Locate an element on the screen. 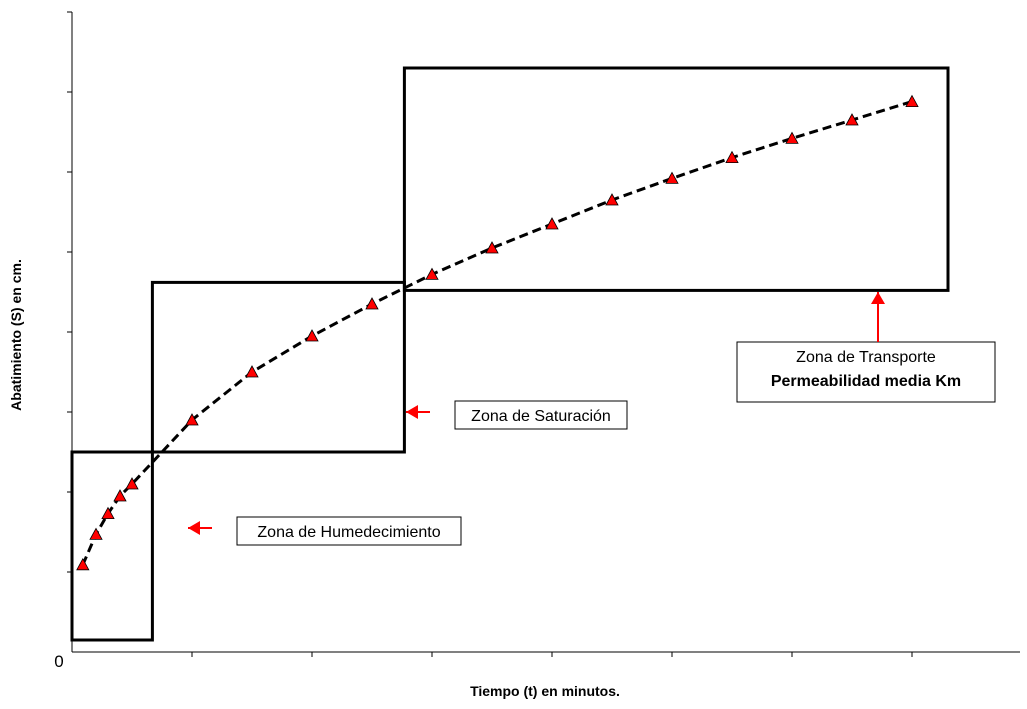  annotation-3: Zona de Transporte Permeabilidad media Km is located at coordinates (866, 347).